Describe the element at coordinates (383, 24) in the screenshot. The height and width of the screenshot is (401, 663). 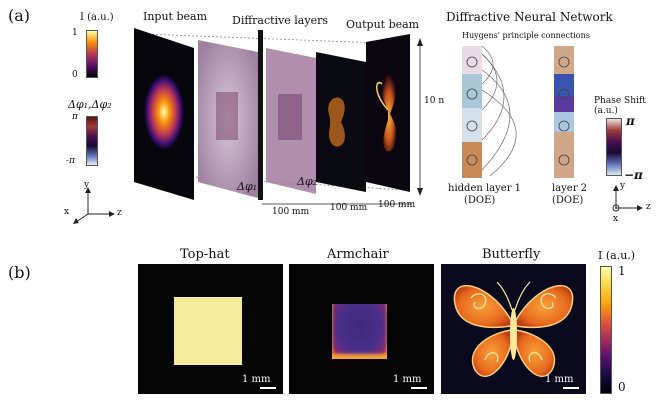
I see `output-beam-label: Output beam` at that location.